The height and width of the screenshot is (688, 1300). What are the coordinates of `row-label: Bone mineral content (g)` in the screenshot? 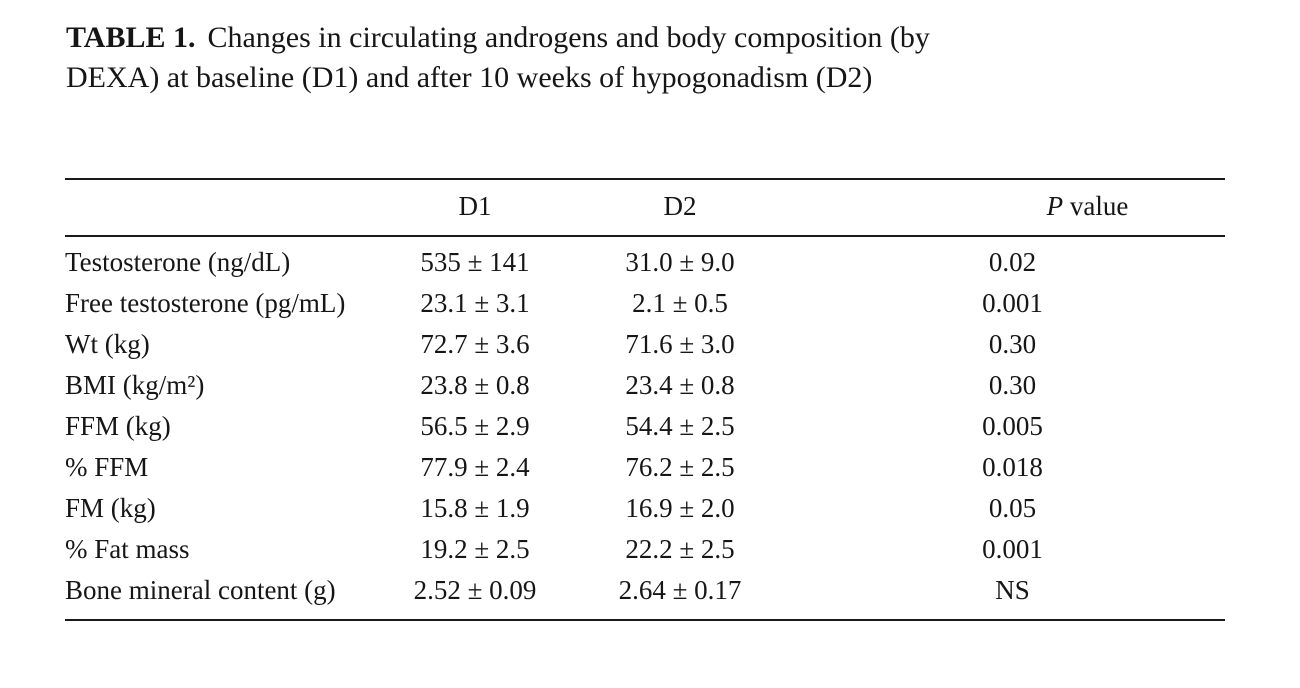 It's located at (200, 590).